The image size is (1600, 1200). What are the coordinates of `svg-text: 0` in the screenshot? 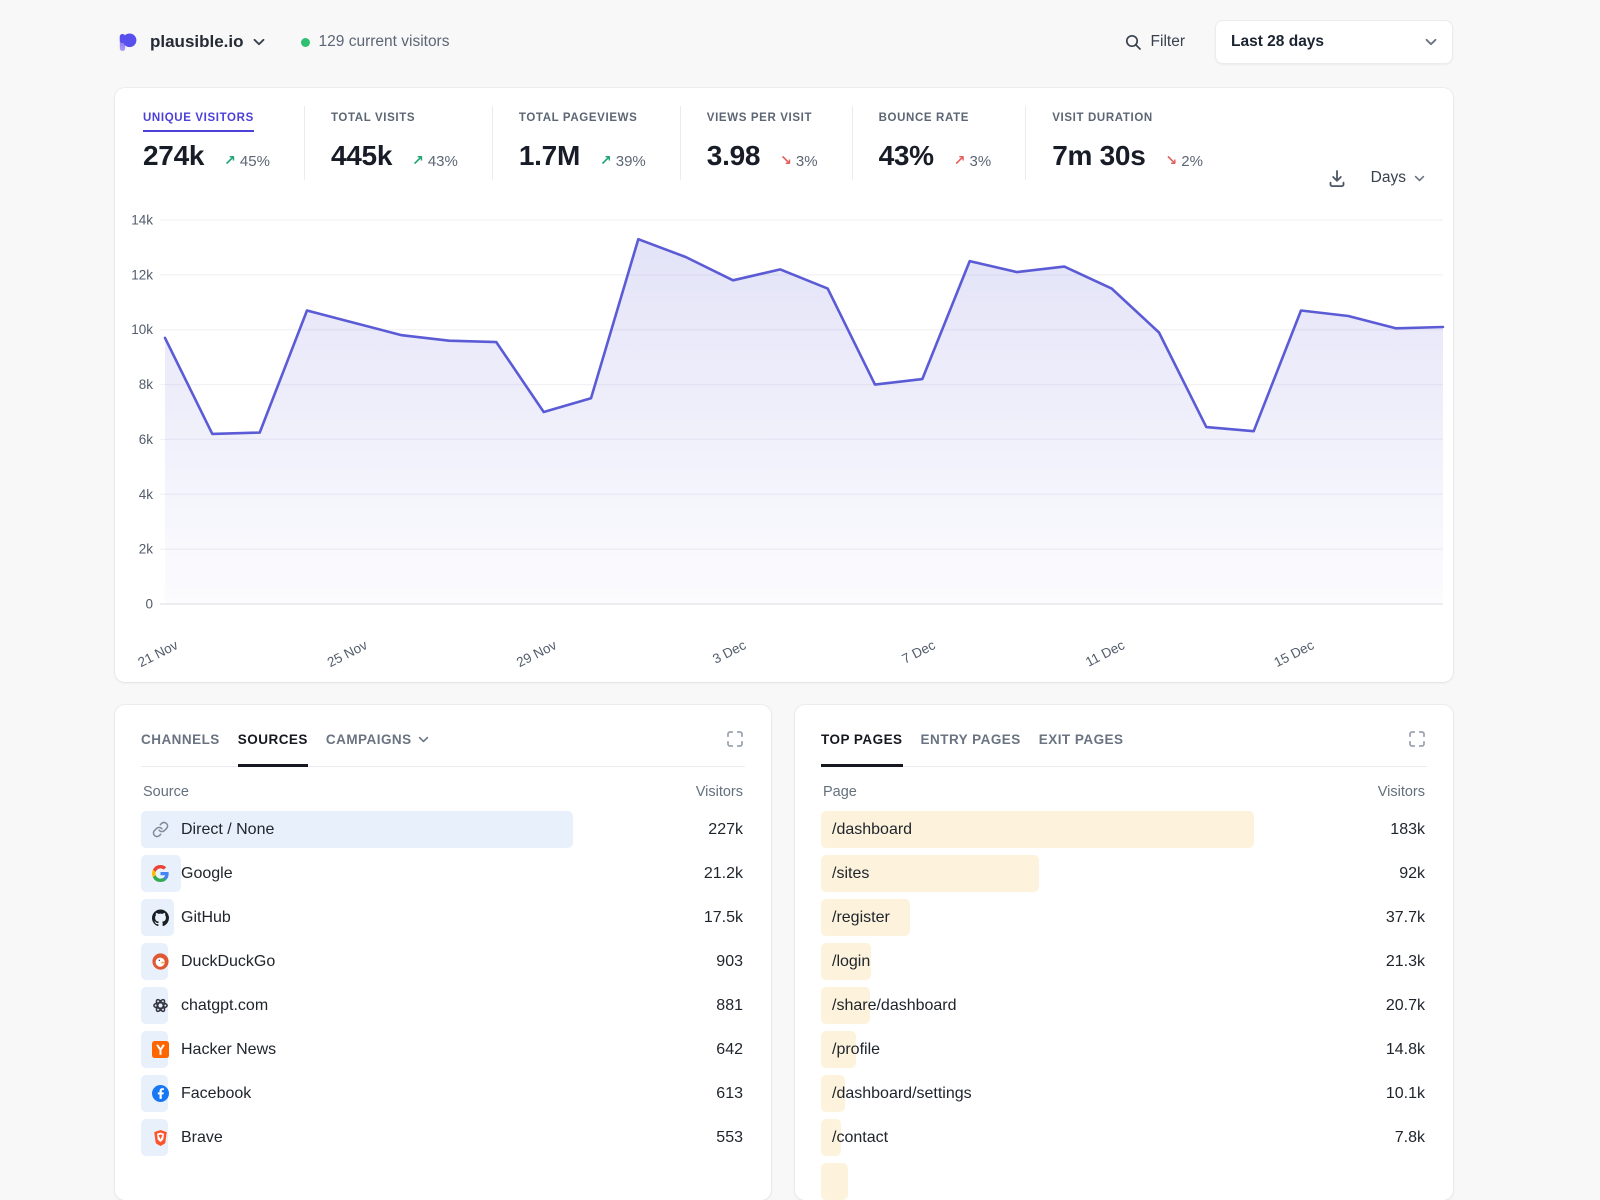 It's located at (149, 604).